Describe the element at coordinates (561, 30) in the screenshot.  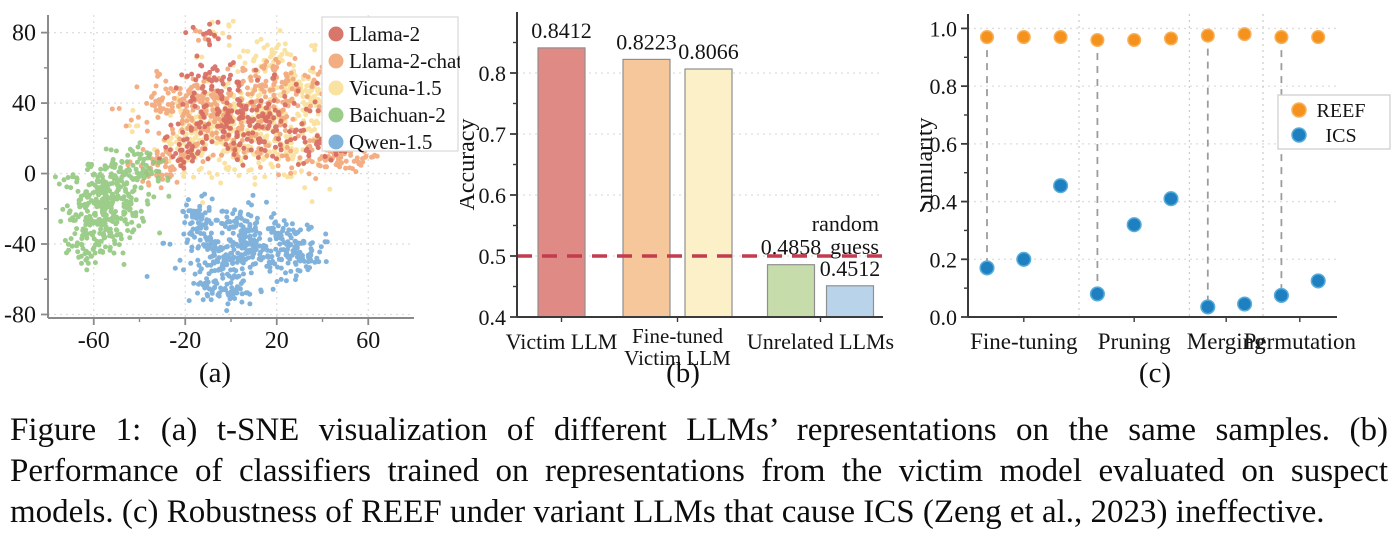
I see `svg-text: 0.8412` at that location.